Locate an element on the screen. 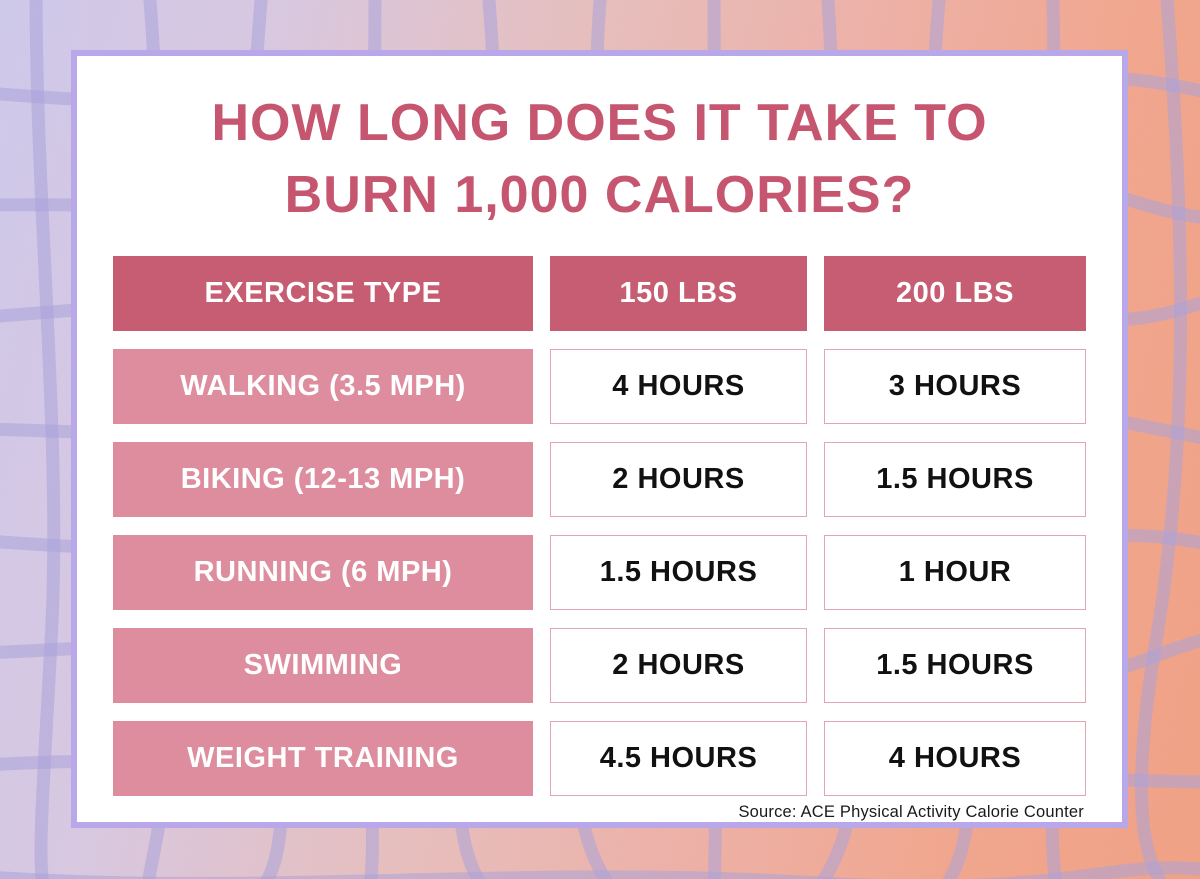 This screenshot has height=879, width=1200. value-cell-weight-training-150: 4.5 HOURS is located at coordinates (678, 758).